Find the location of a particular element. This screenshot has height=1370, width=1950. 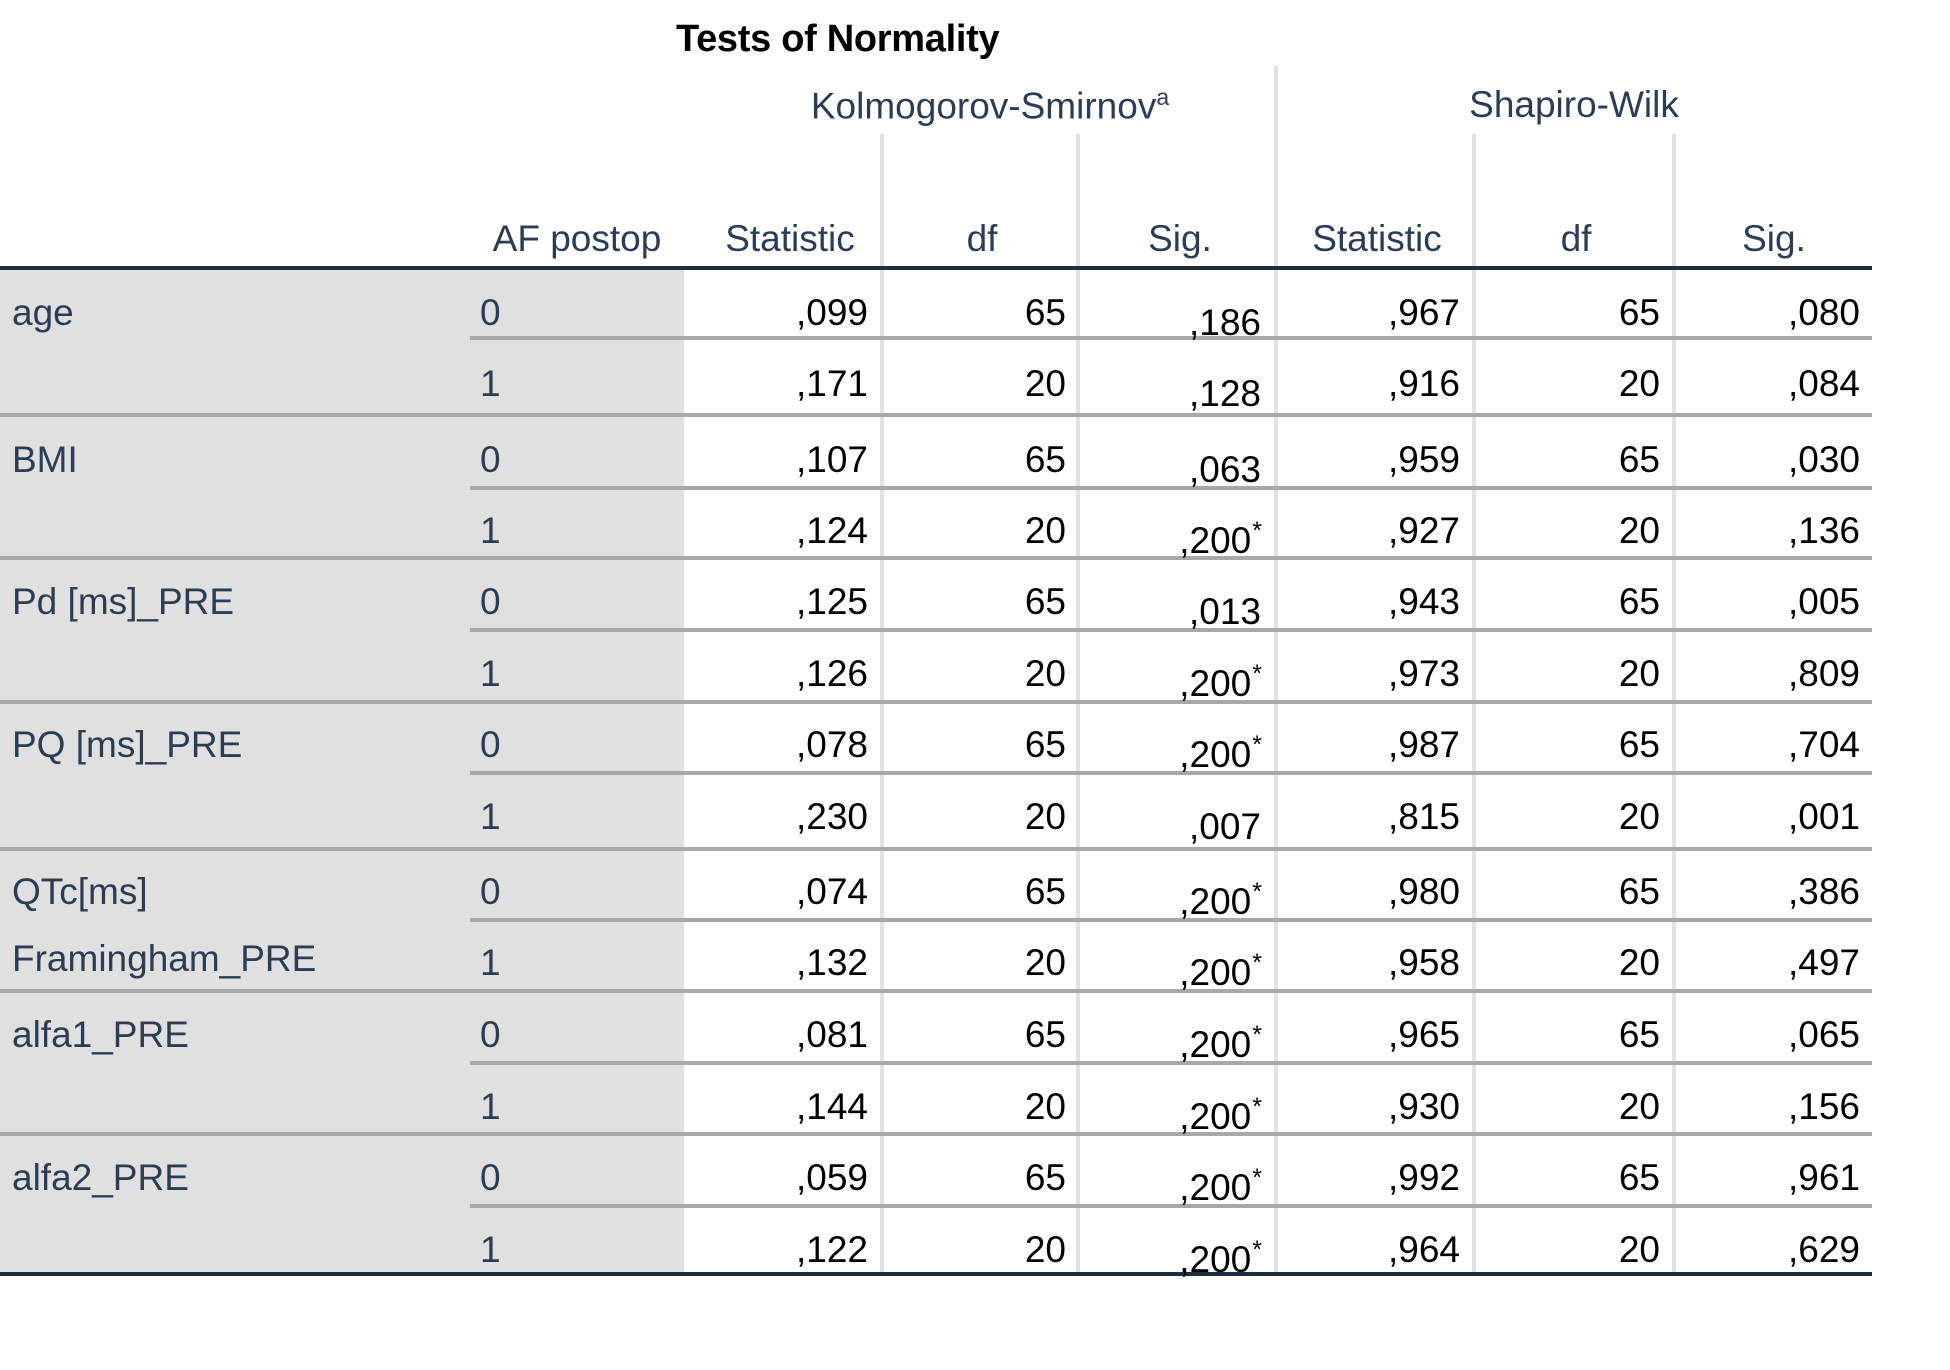

cell-sw-sig: ,030 is located at coordinates (1824, 460).